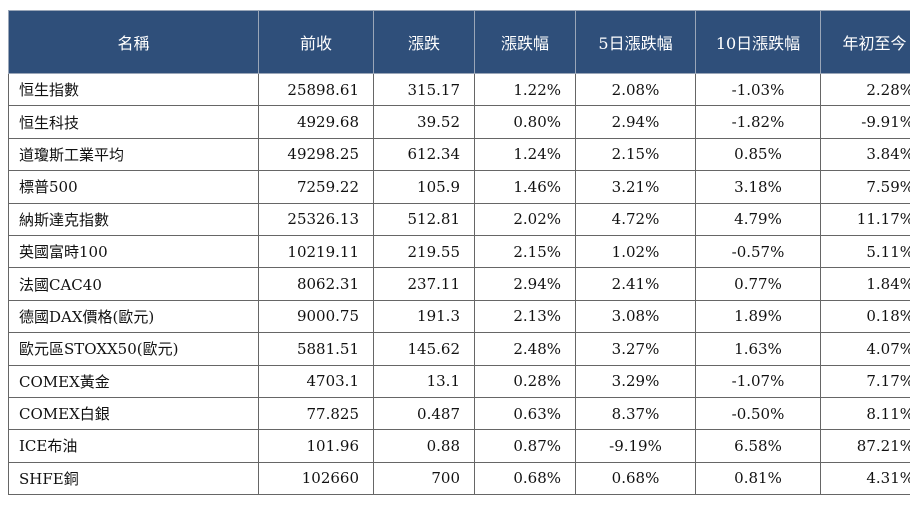  I want to click on cell-change-pct: 0.68%, so click(525, 478).